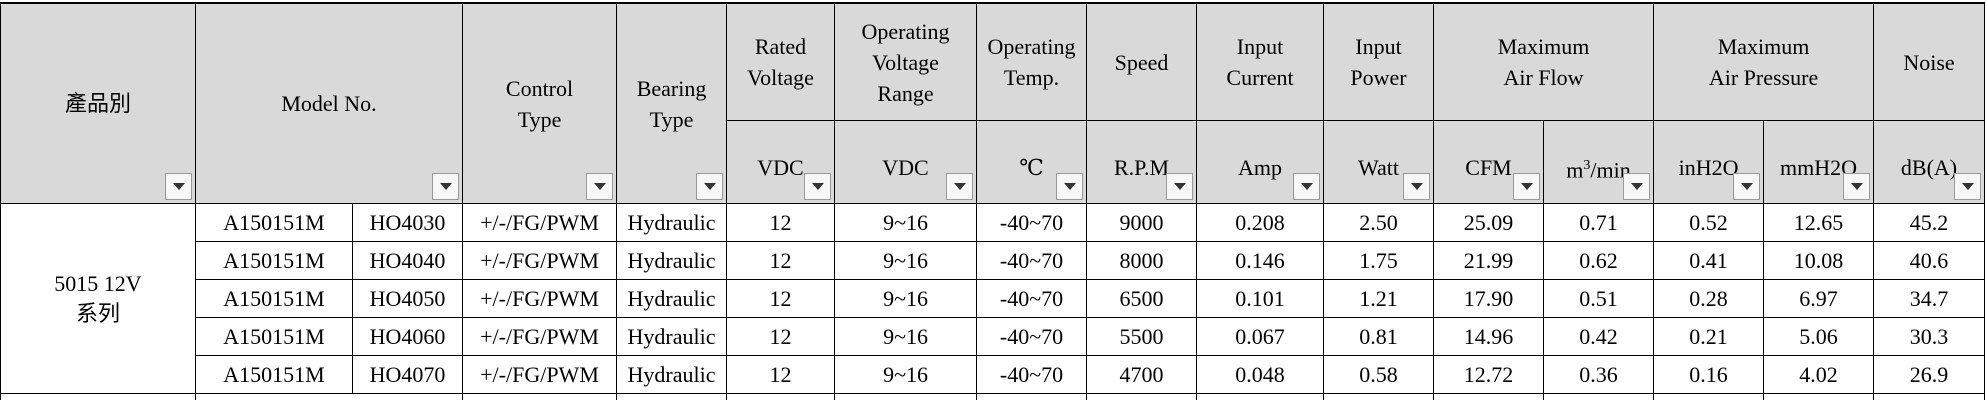 The width and height of the screenshot is (1986, 404). Describe the element at coordinates (329, 103) in the screenshot. I see `header-model-label: Model No.` at that location.